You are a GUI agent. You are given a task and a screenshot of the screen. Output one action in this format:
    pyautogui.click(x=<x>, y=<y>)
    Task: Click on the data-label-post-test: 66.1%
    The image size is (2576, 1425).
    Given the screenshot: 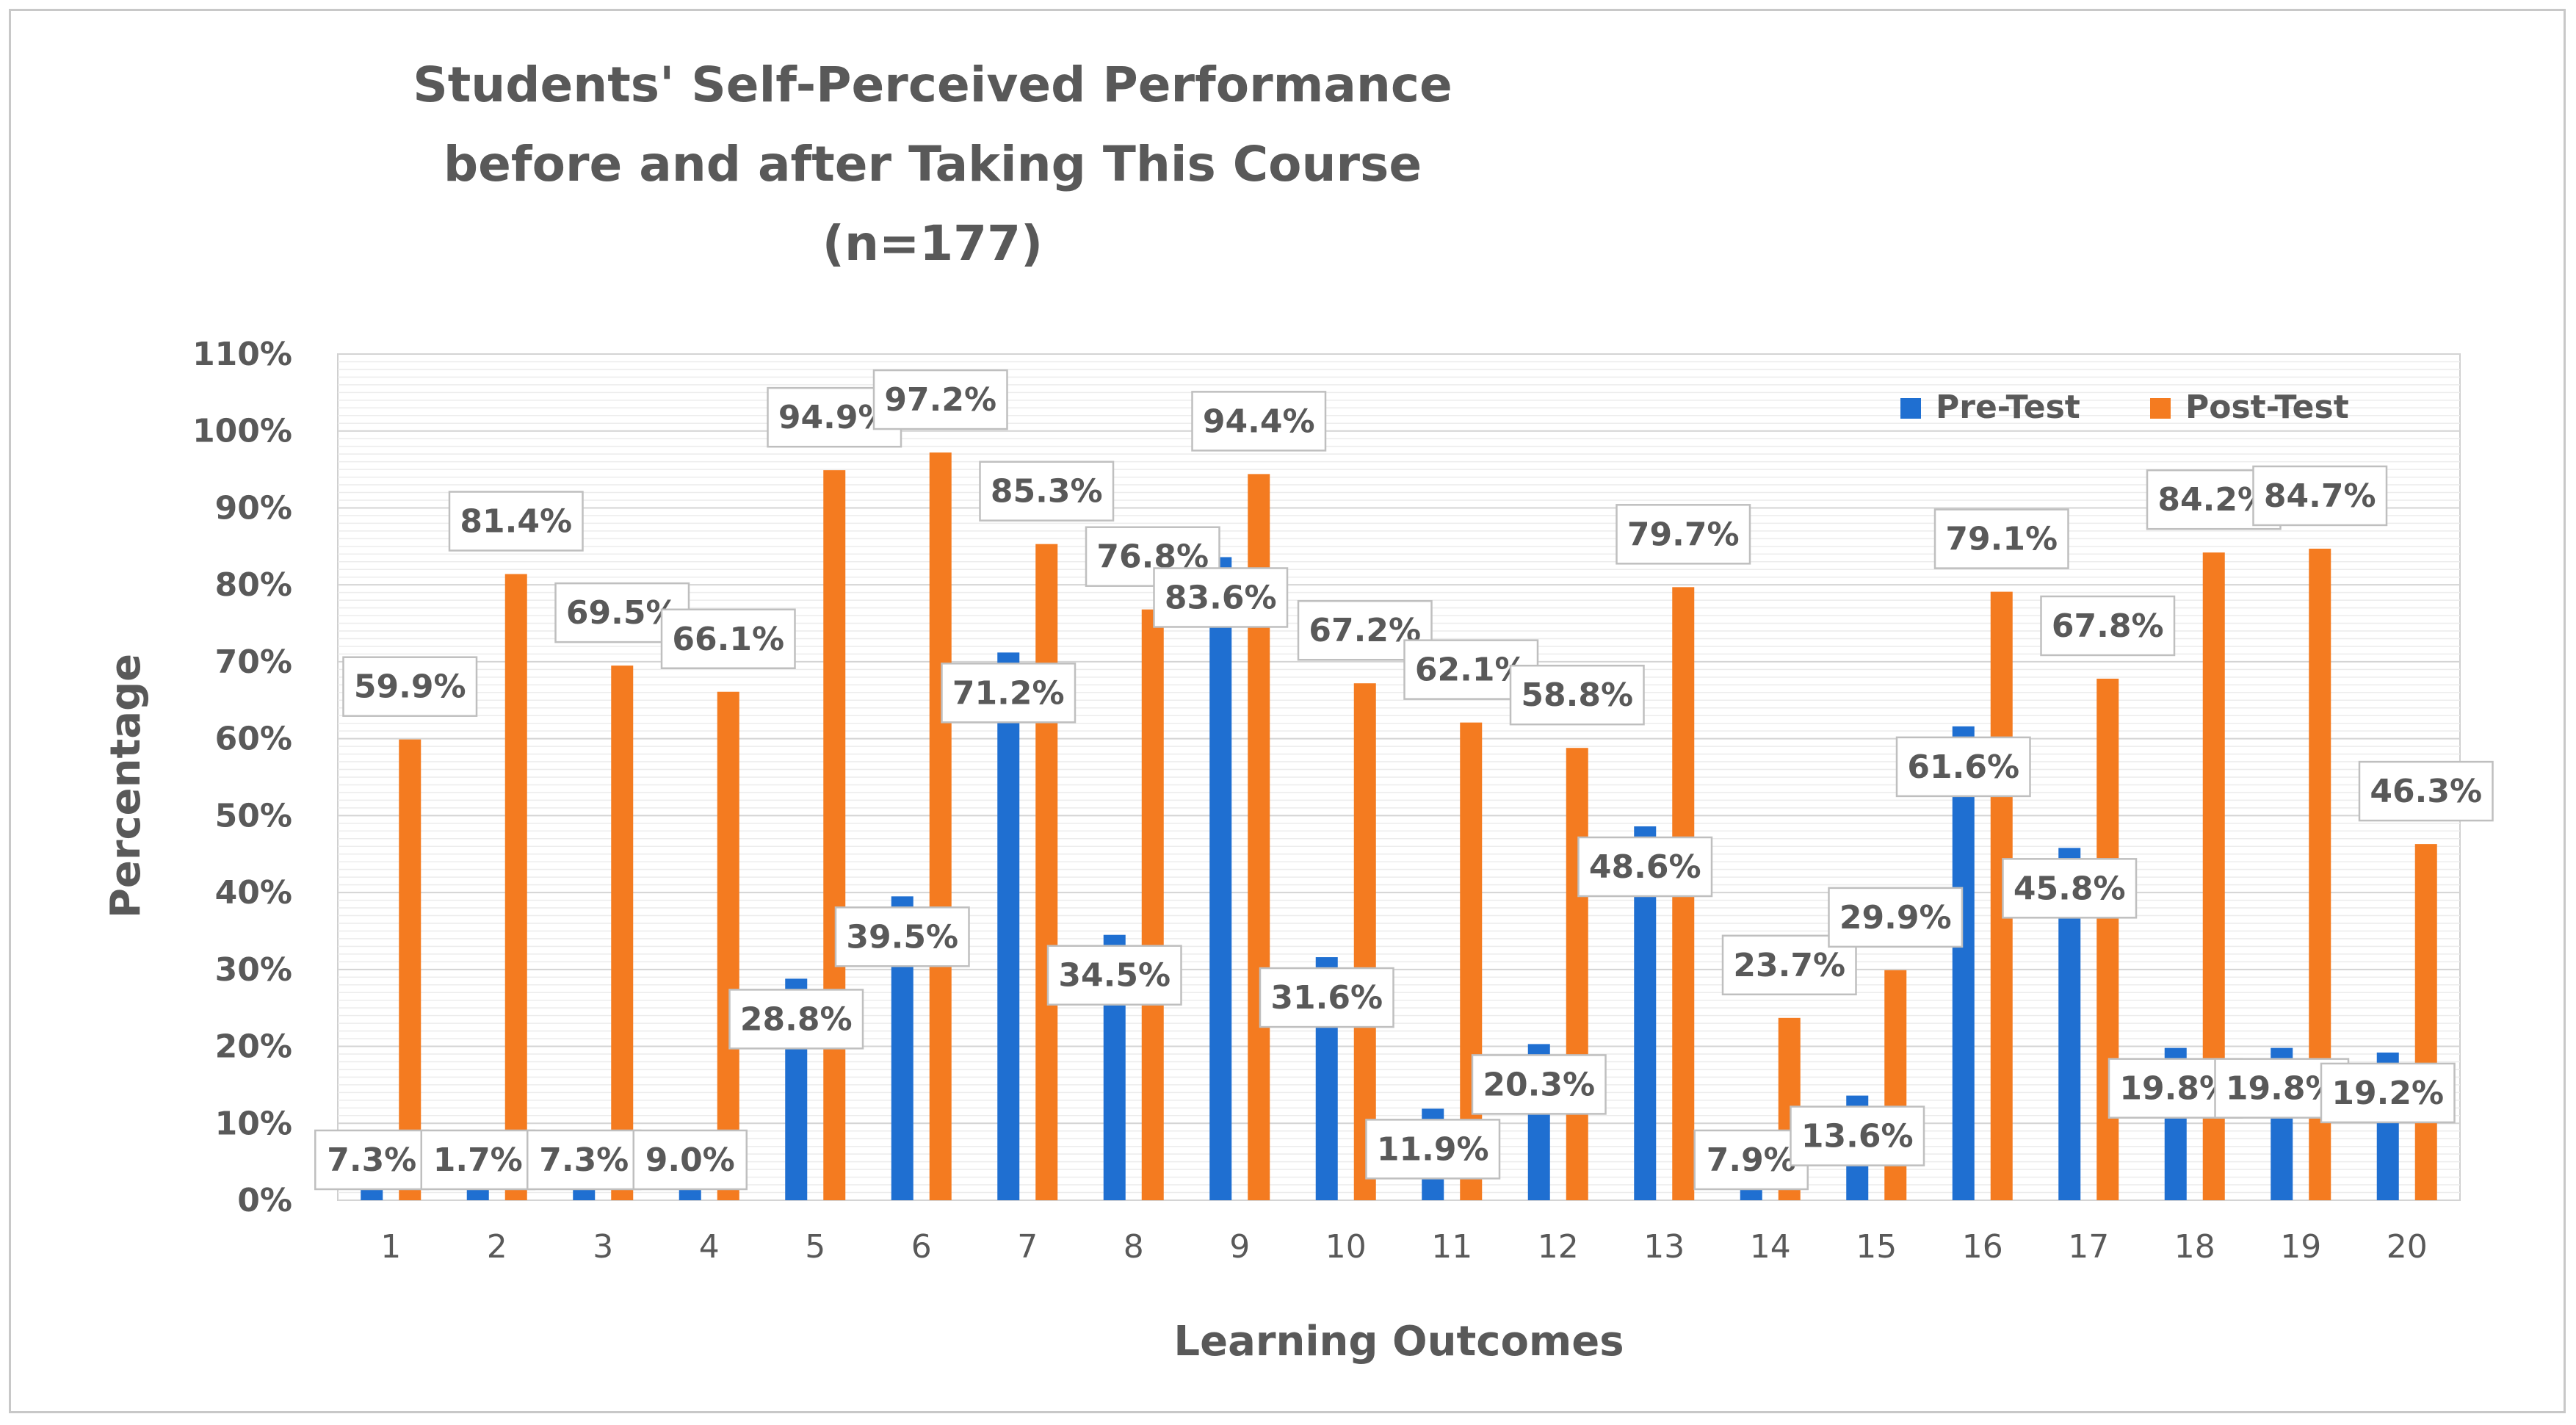 What is the action you would take?
    pyautogui.click(x=728, y=639)
    